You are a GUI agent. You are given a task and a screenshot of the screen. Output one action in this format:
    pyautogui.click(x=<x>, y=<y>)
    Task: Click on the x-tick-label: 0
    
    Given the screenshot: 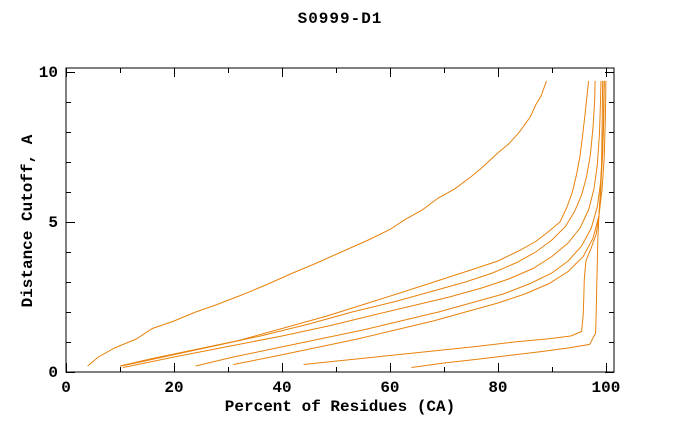 What is the action you would take?
    pyautogui.click(x=66, y=388)
    